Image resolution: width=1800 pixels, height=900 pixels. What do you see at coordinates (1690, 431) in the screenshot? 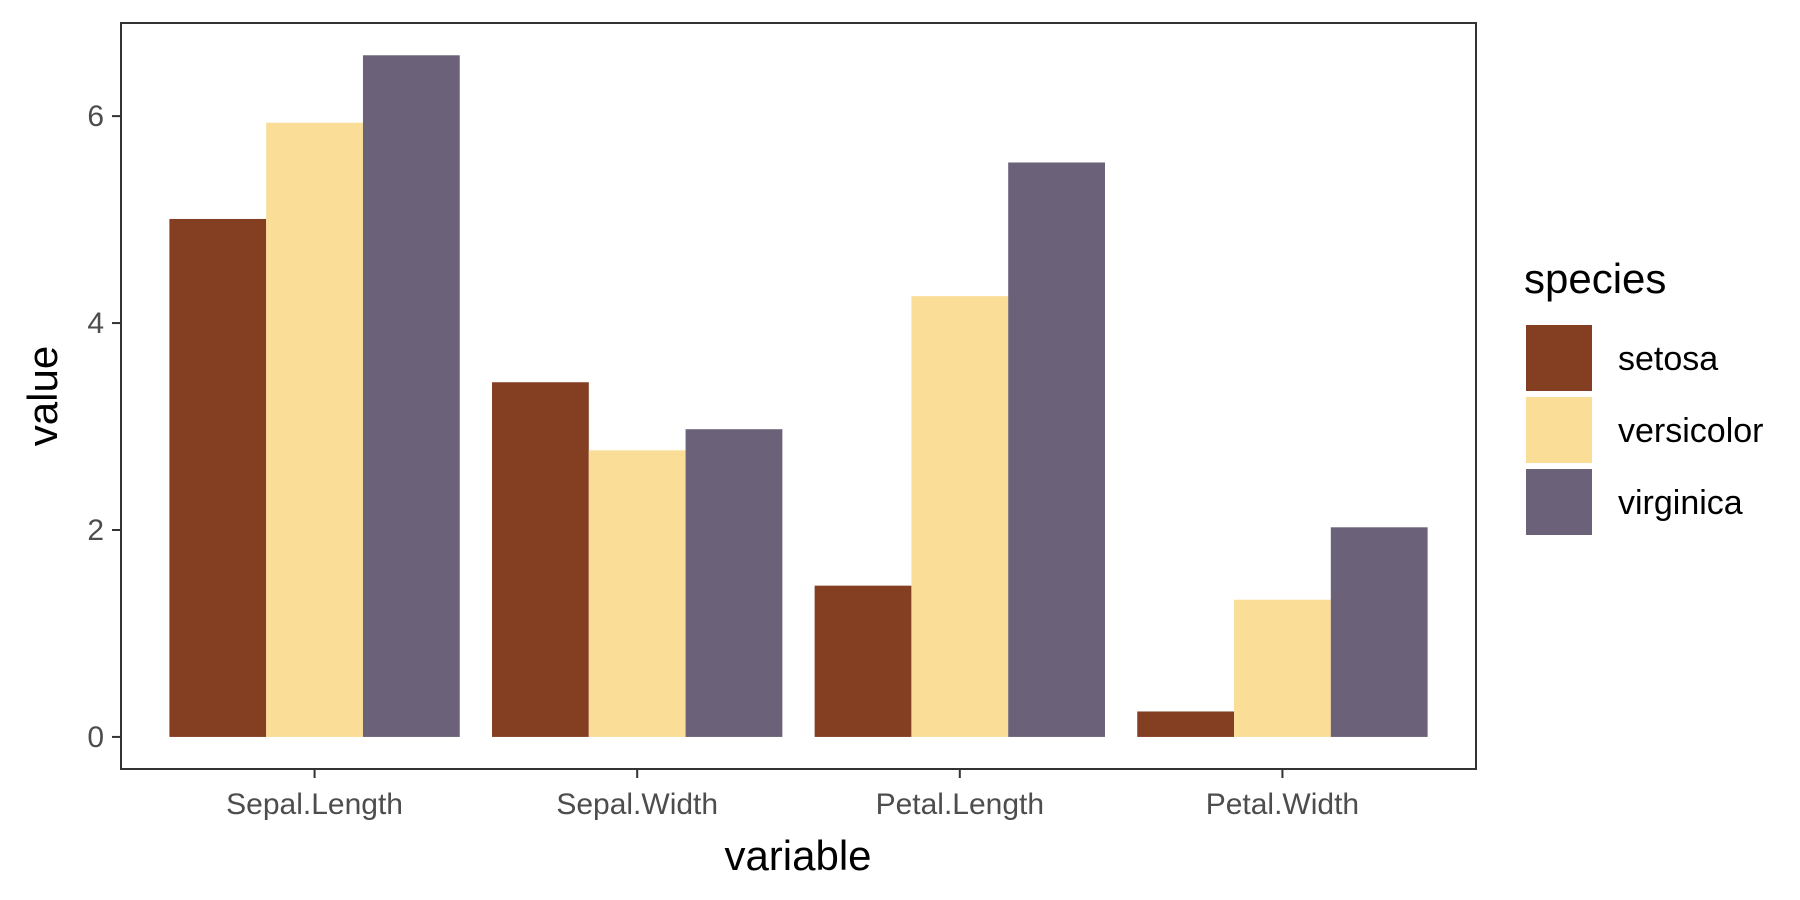
I see `legend-label-versicolor: versicolor` at bounding box center [1690, 431].